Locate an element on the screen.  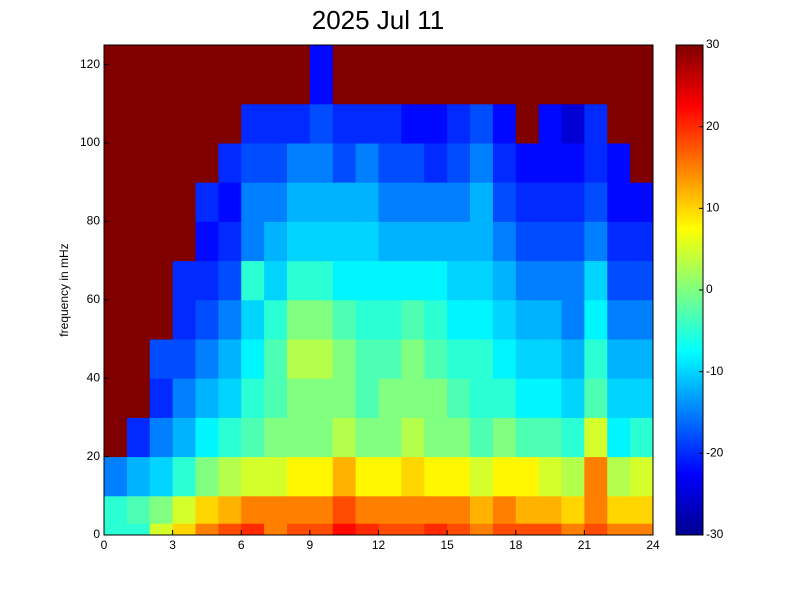
x-tick-label: 6 is located at coordinates (241, 545).